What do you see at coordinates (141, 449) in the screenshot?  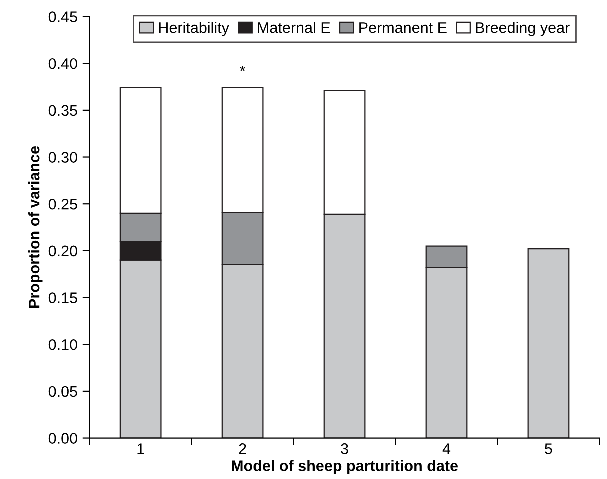 I see `x-tick-label: 1` at bounding box center [141, 449].